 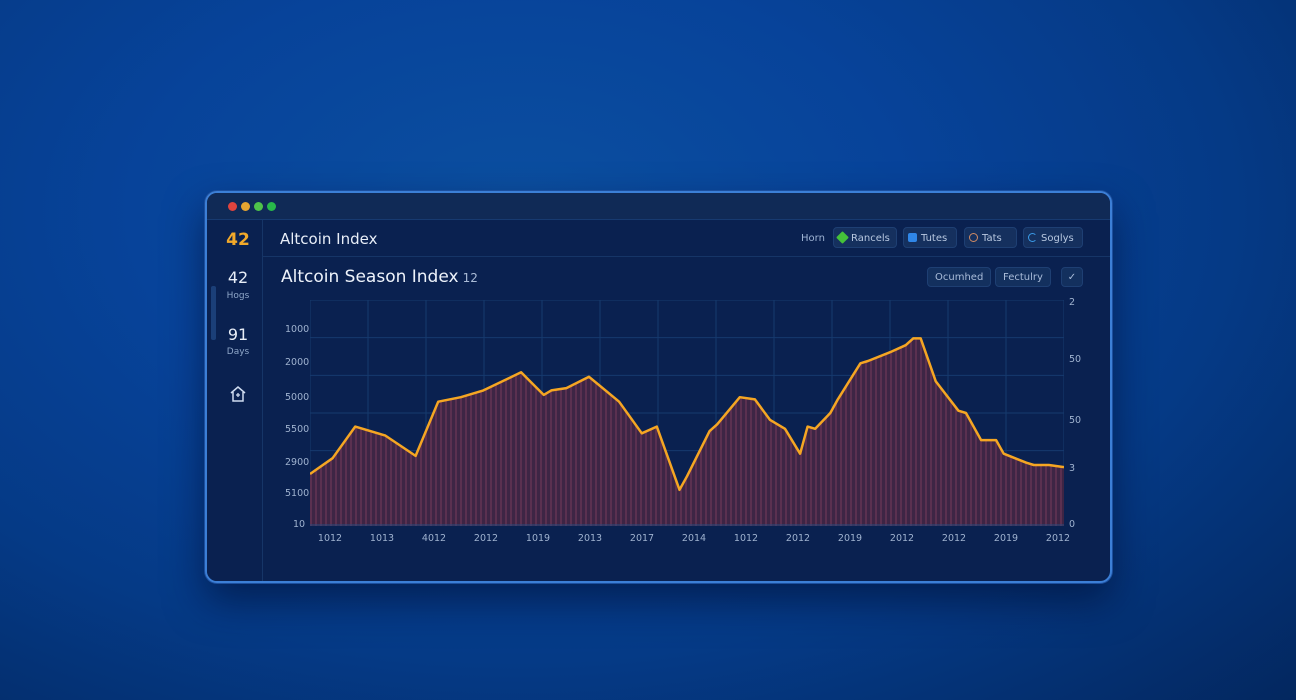 What do you see at coordinates (470, 278) in the screenshot?
I see `page-title-badge: 12` at bounding box center [470, 278].